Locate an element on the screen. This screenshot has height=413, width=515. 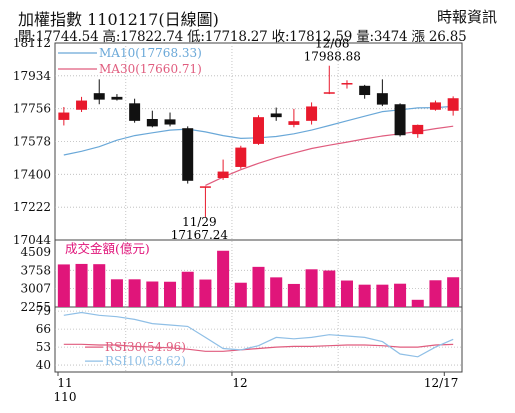
volume-tick-label: 4509 is located at coordinates (35, 252).